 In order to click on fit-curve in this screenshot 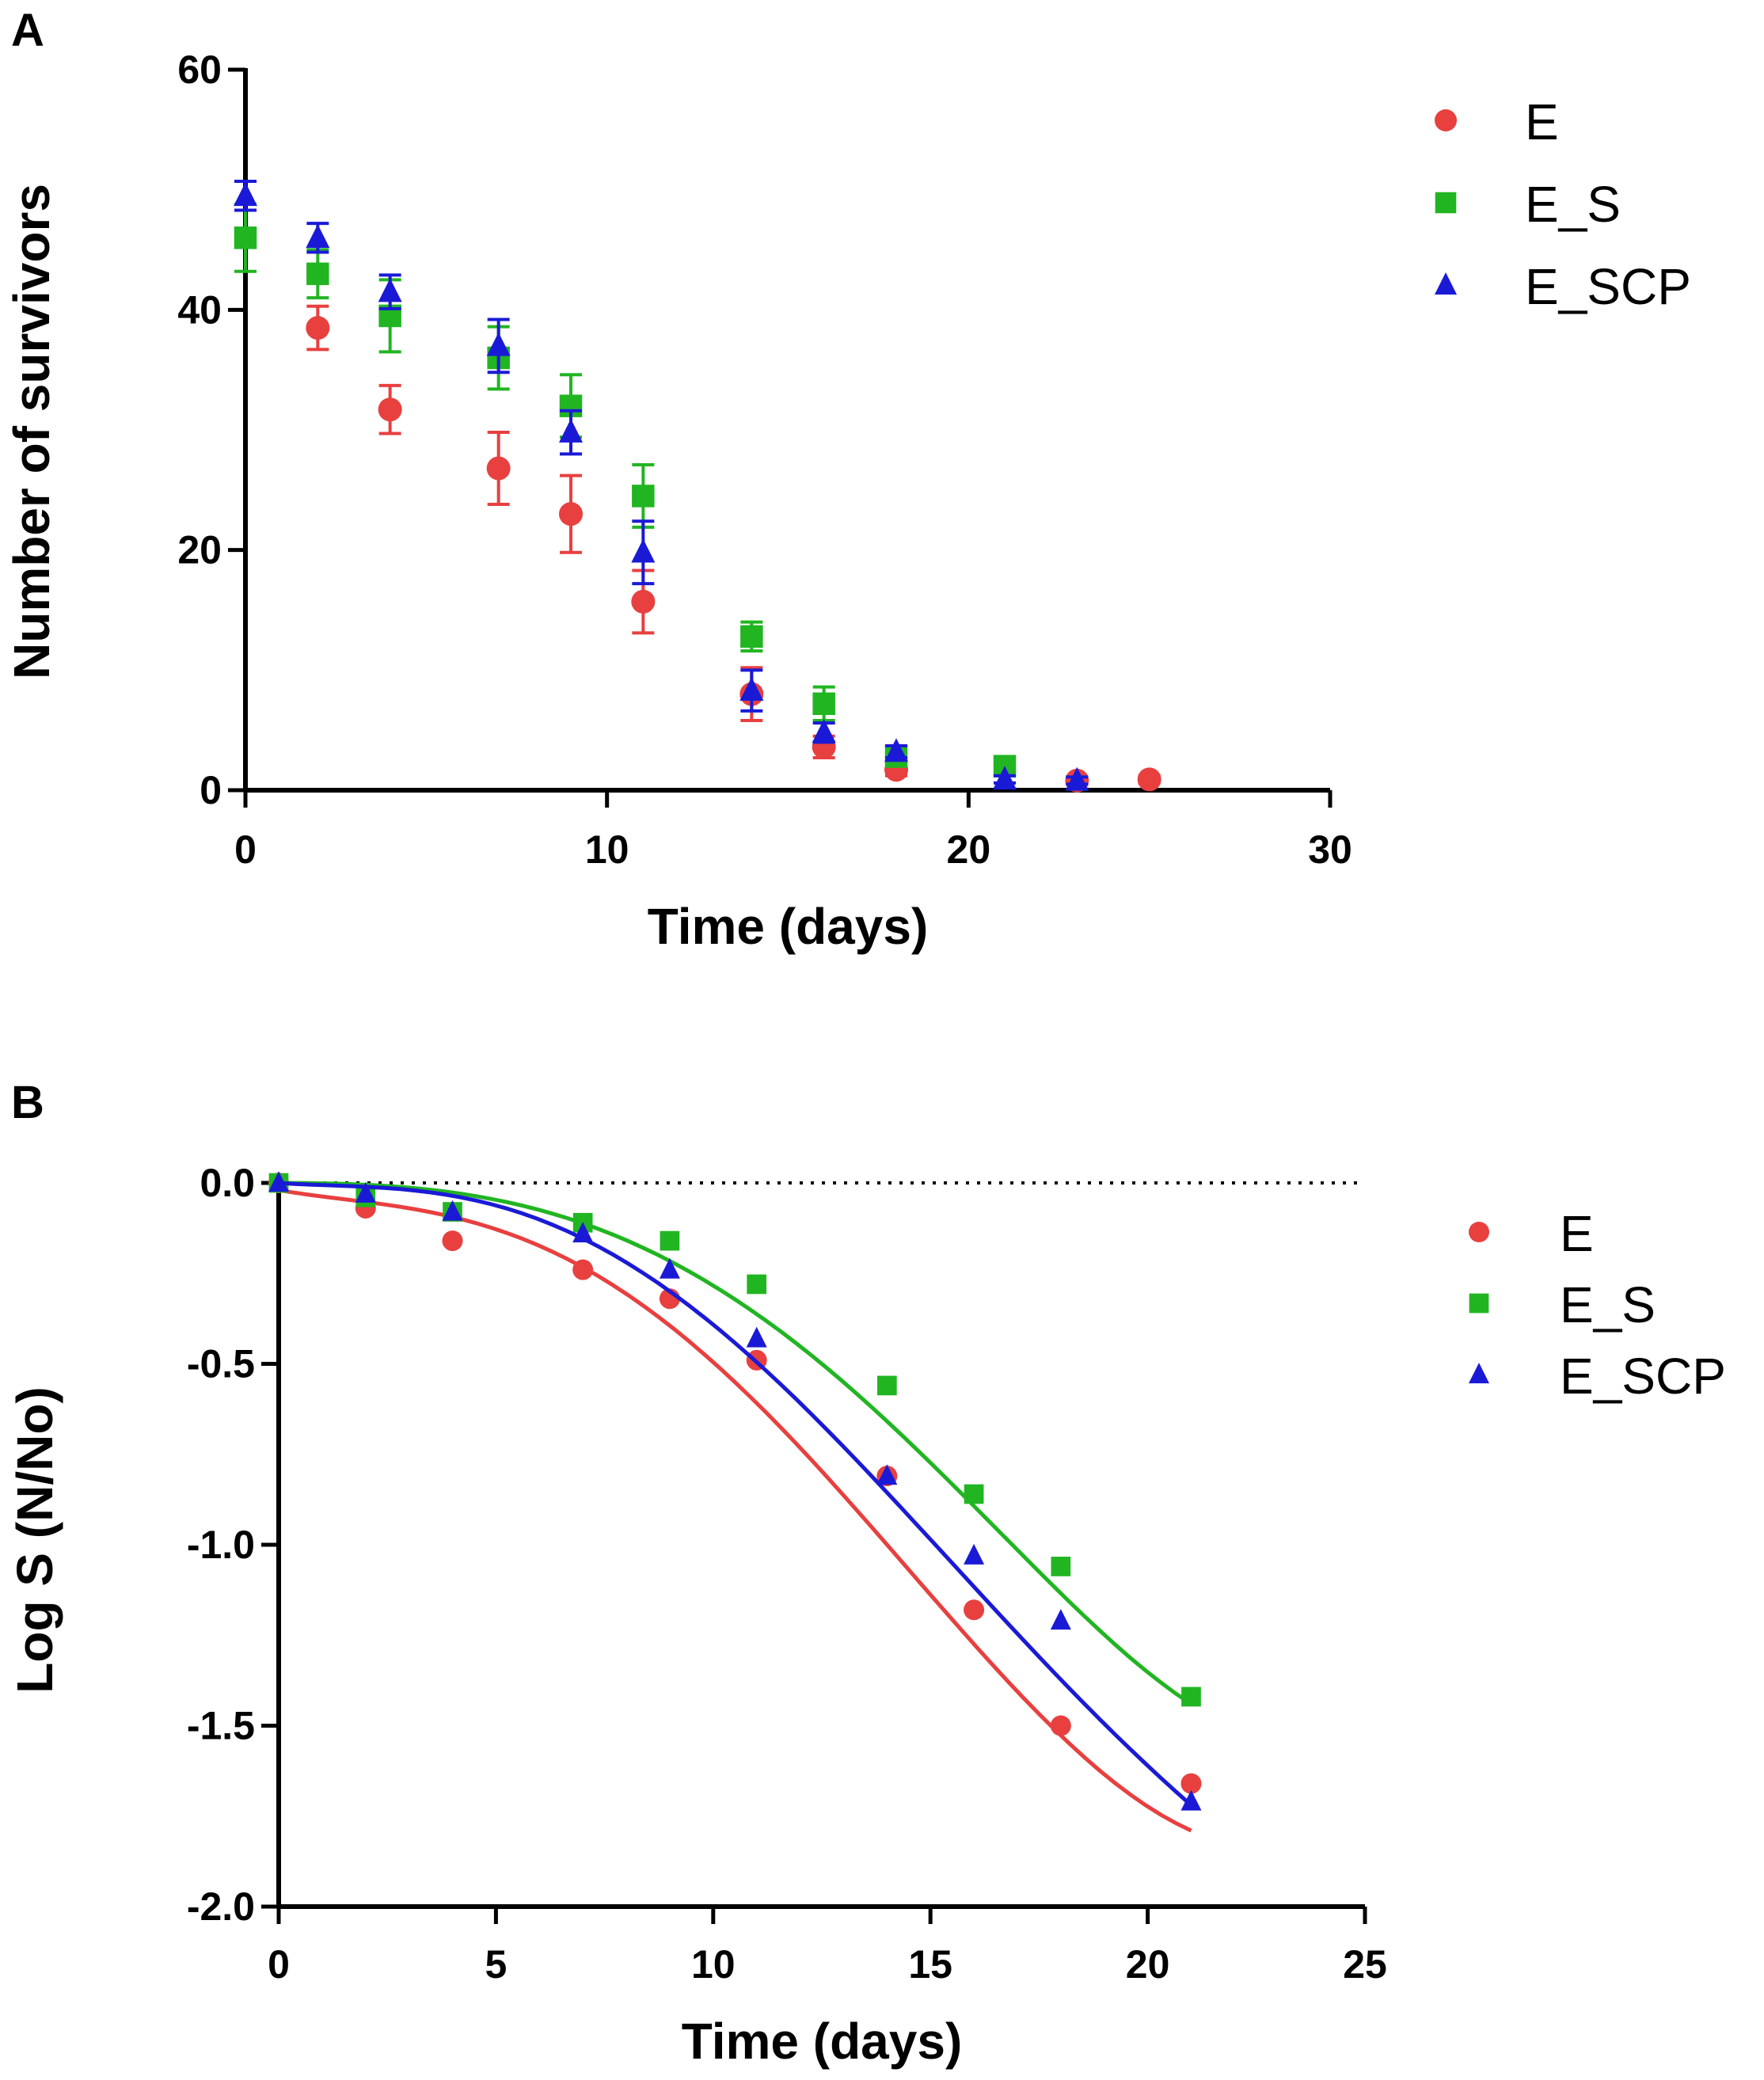, I will do `click(735, 1444)`.